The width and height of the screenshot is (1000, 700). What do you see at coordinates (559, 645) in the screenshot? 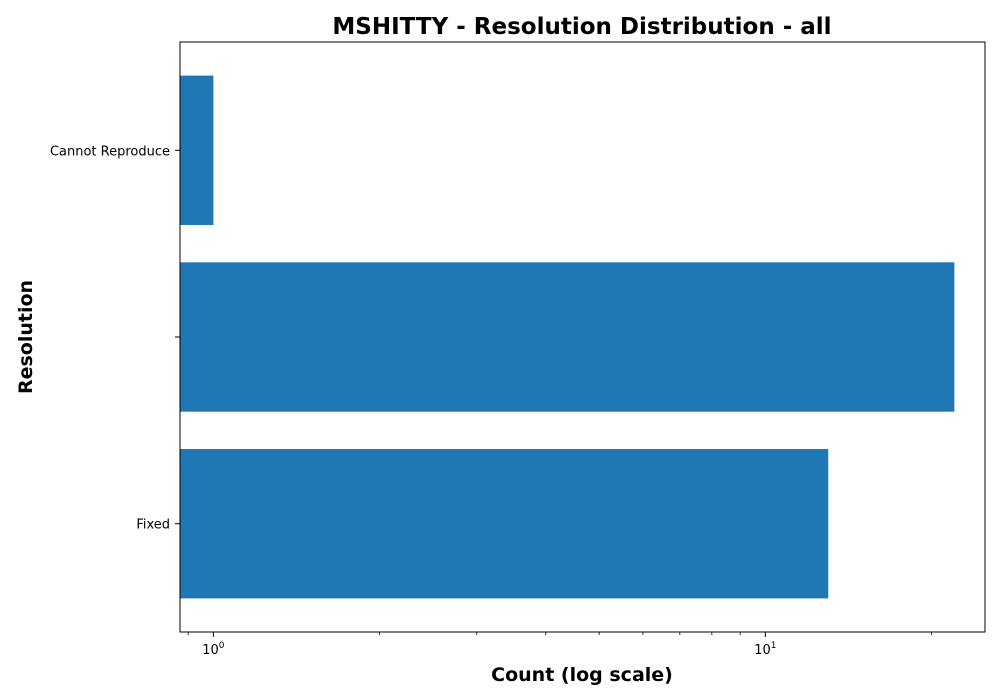
I see `x-axis: 100 10¹` at bounding box center [559, 645].